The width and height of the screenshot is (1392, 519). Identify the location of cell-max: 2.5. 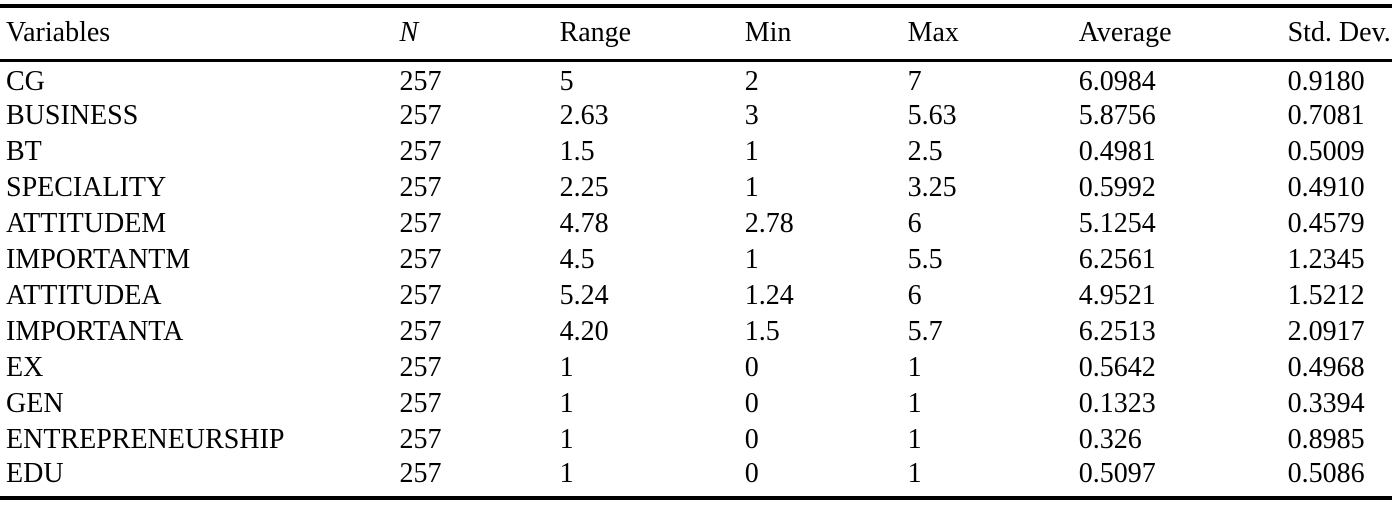
(925, 151).